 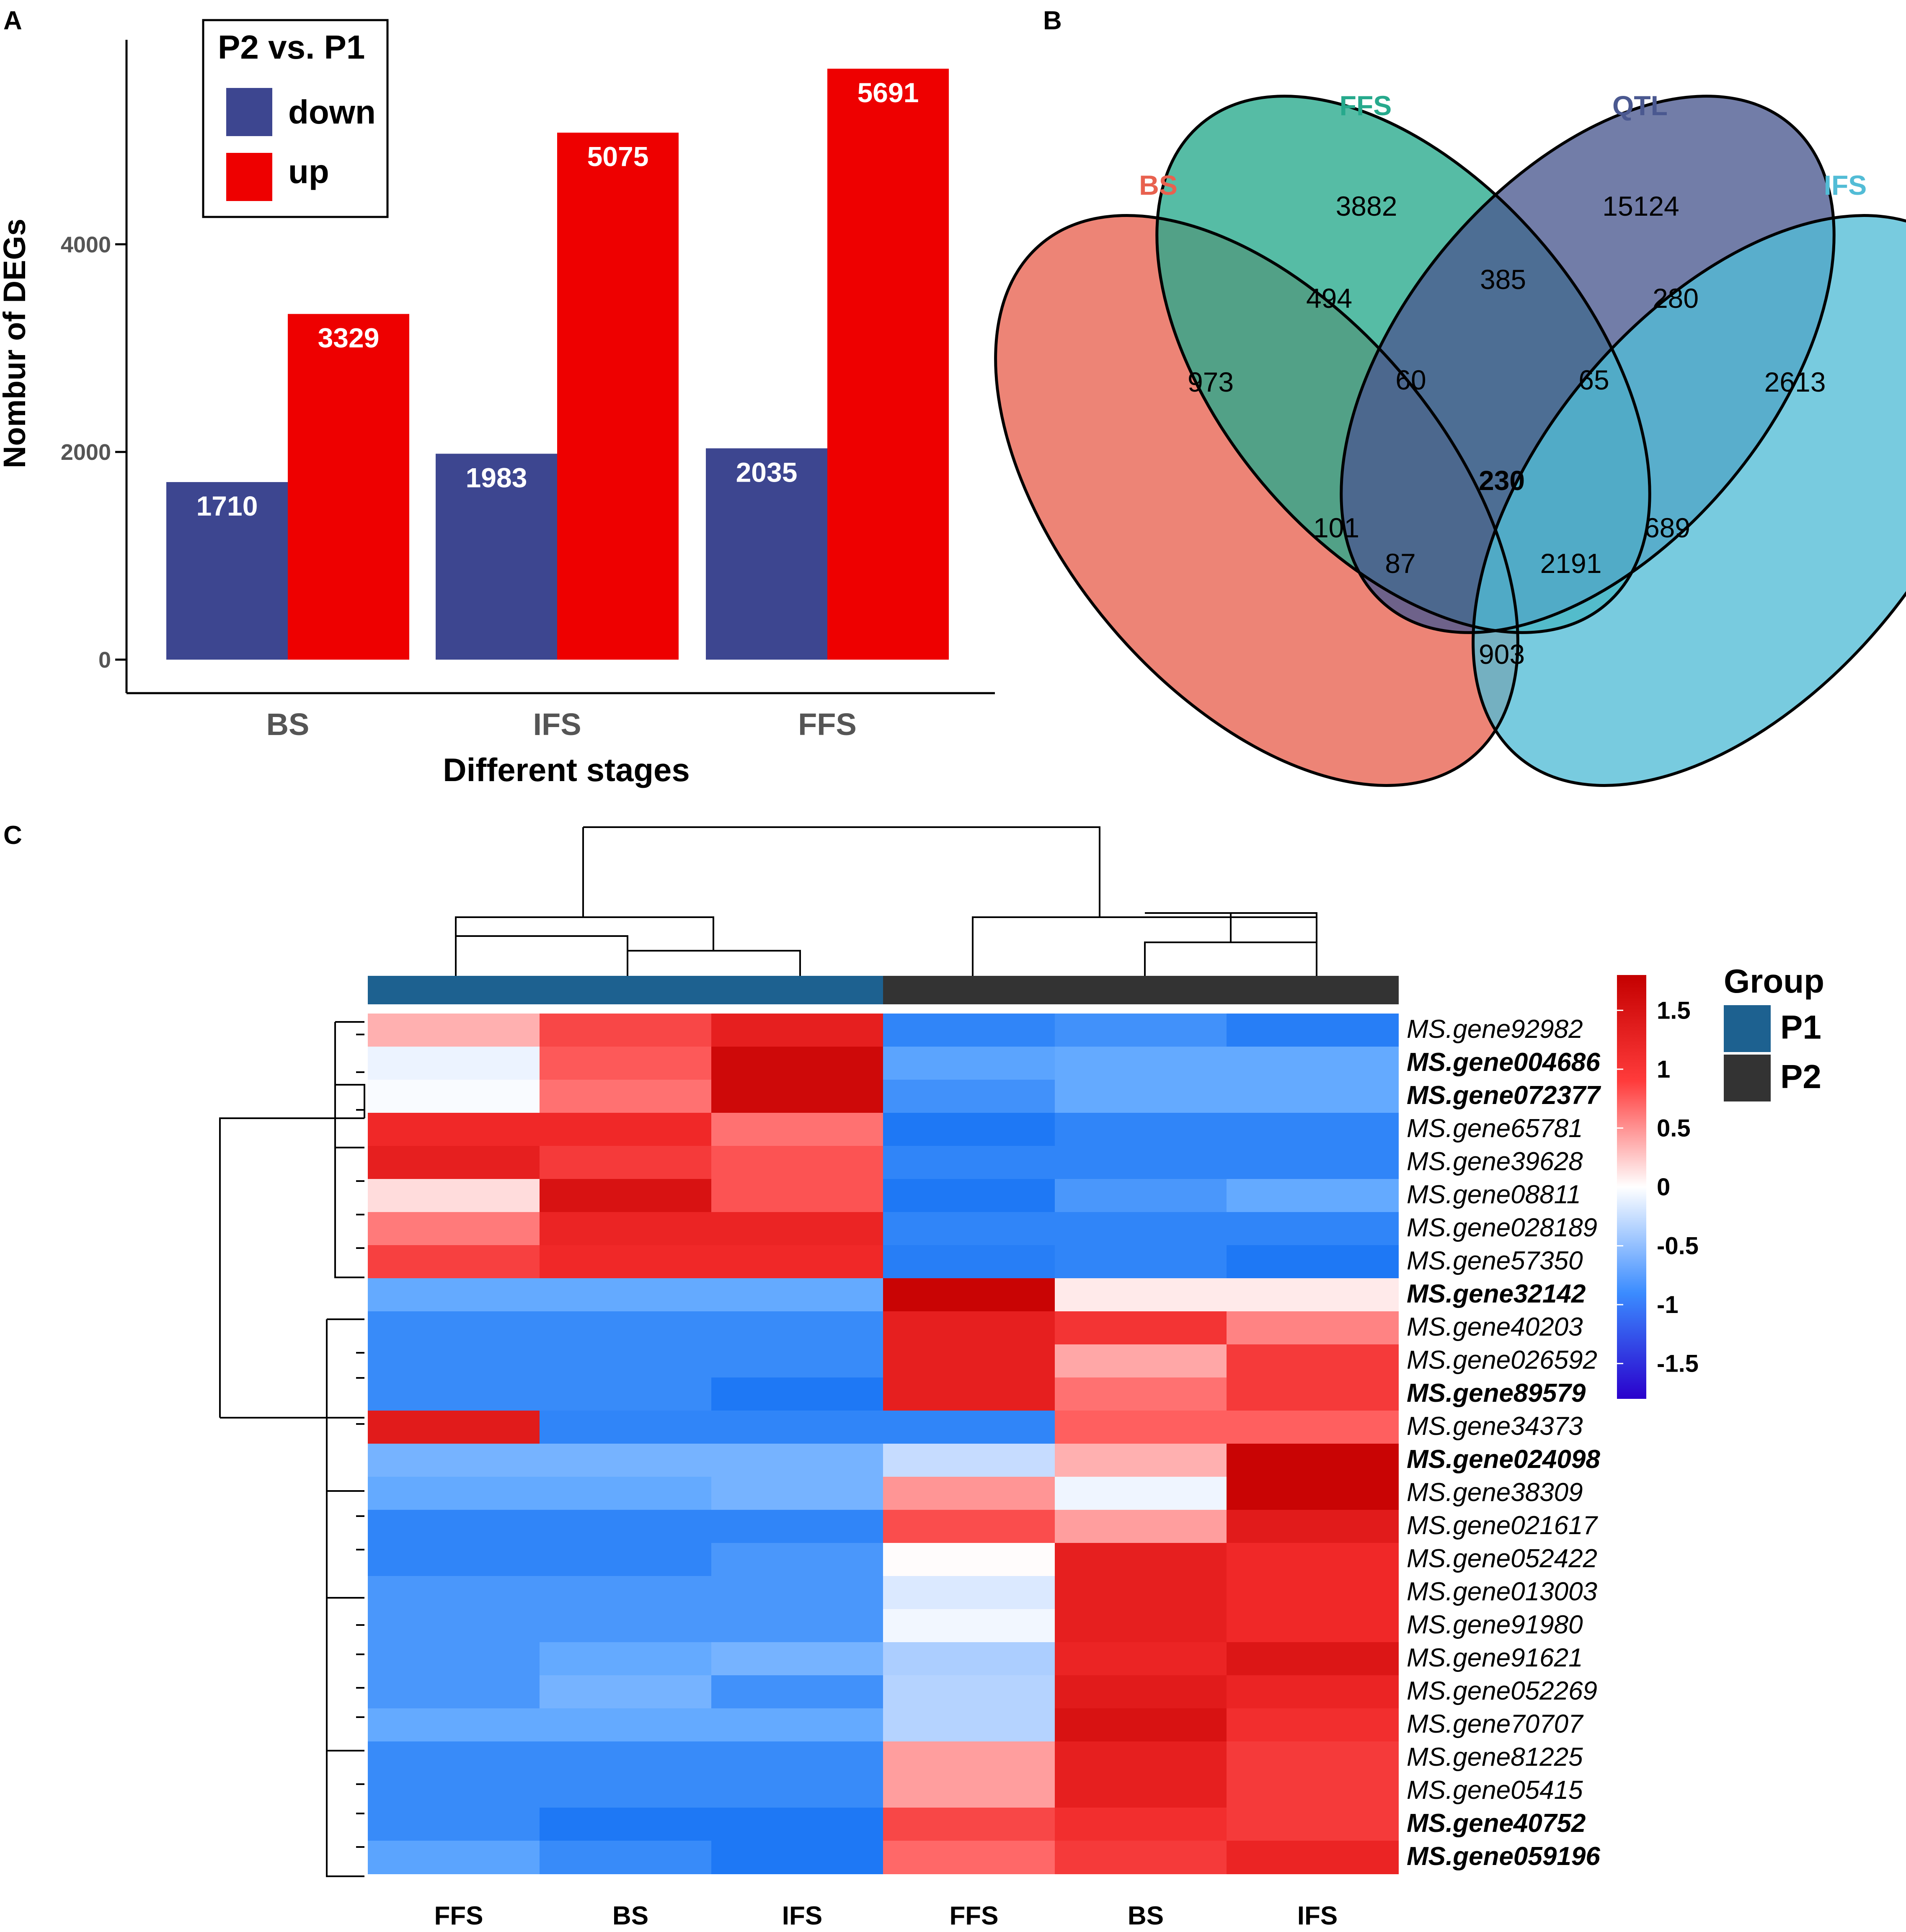 What do you see at coordinates (969, 1692) in the screenshot?
I see `cell-MS.gene052269-3` at bounding box center [969, 1692].